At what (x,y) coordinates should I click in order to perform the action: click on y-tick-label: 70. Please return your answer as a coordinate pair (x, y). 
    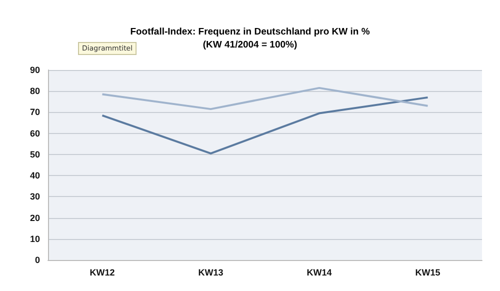
    Looking at the image, I should click on (35, 112).